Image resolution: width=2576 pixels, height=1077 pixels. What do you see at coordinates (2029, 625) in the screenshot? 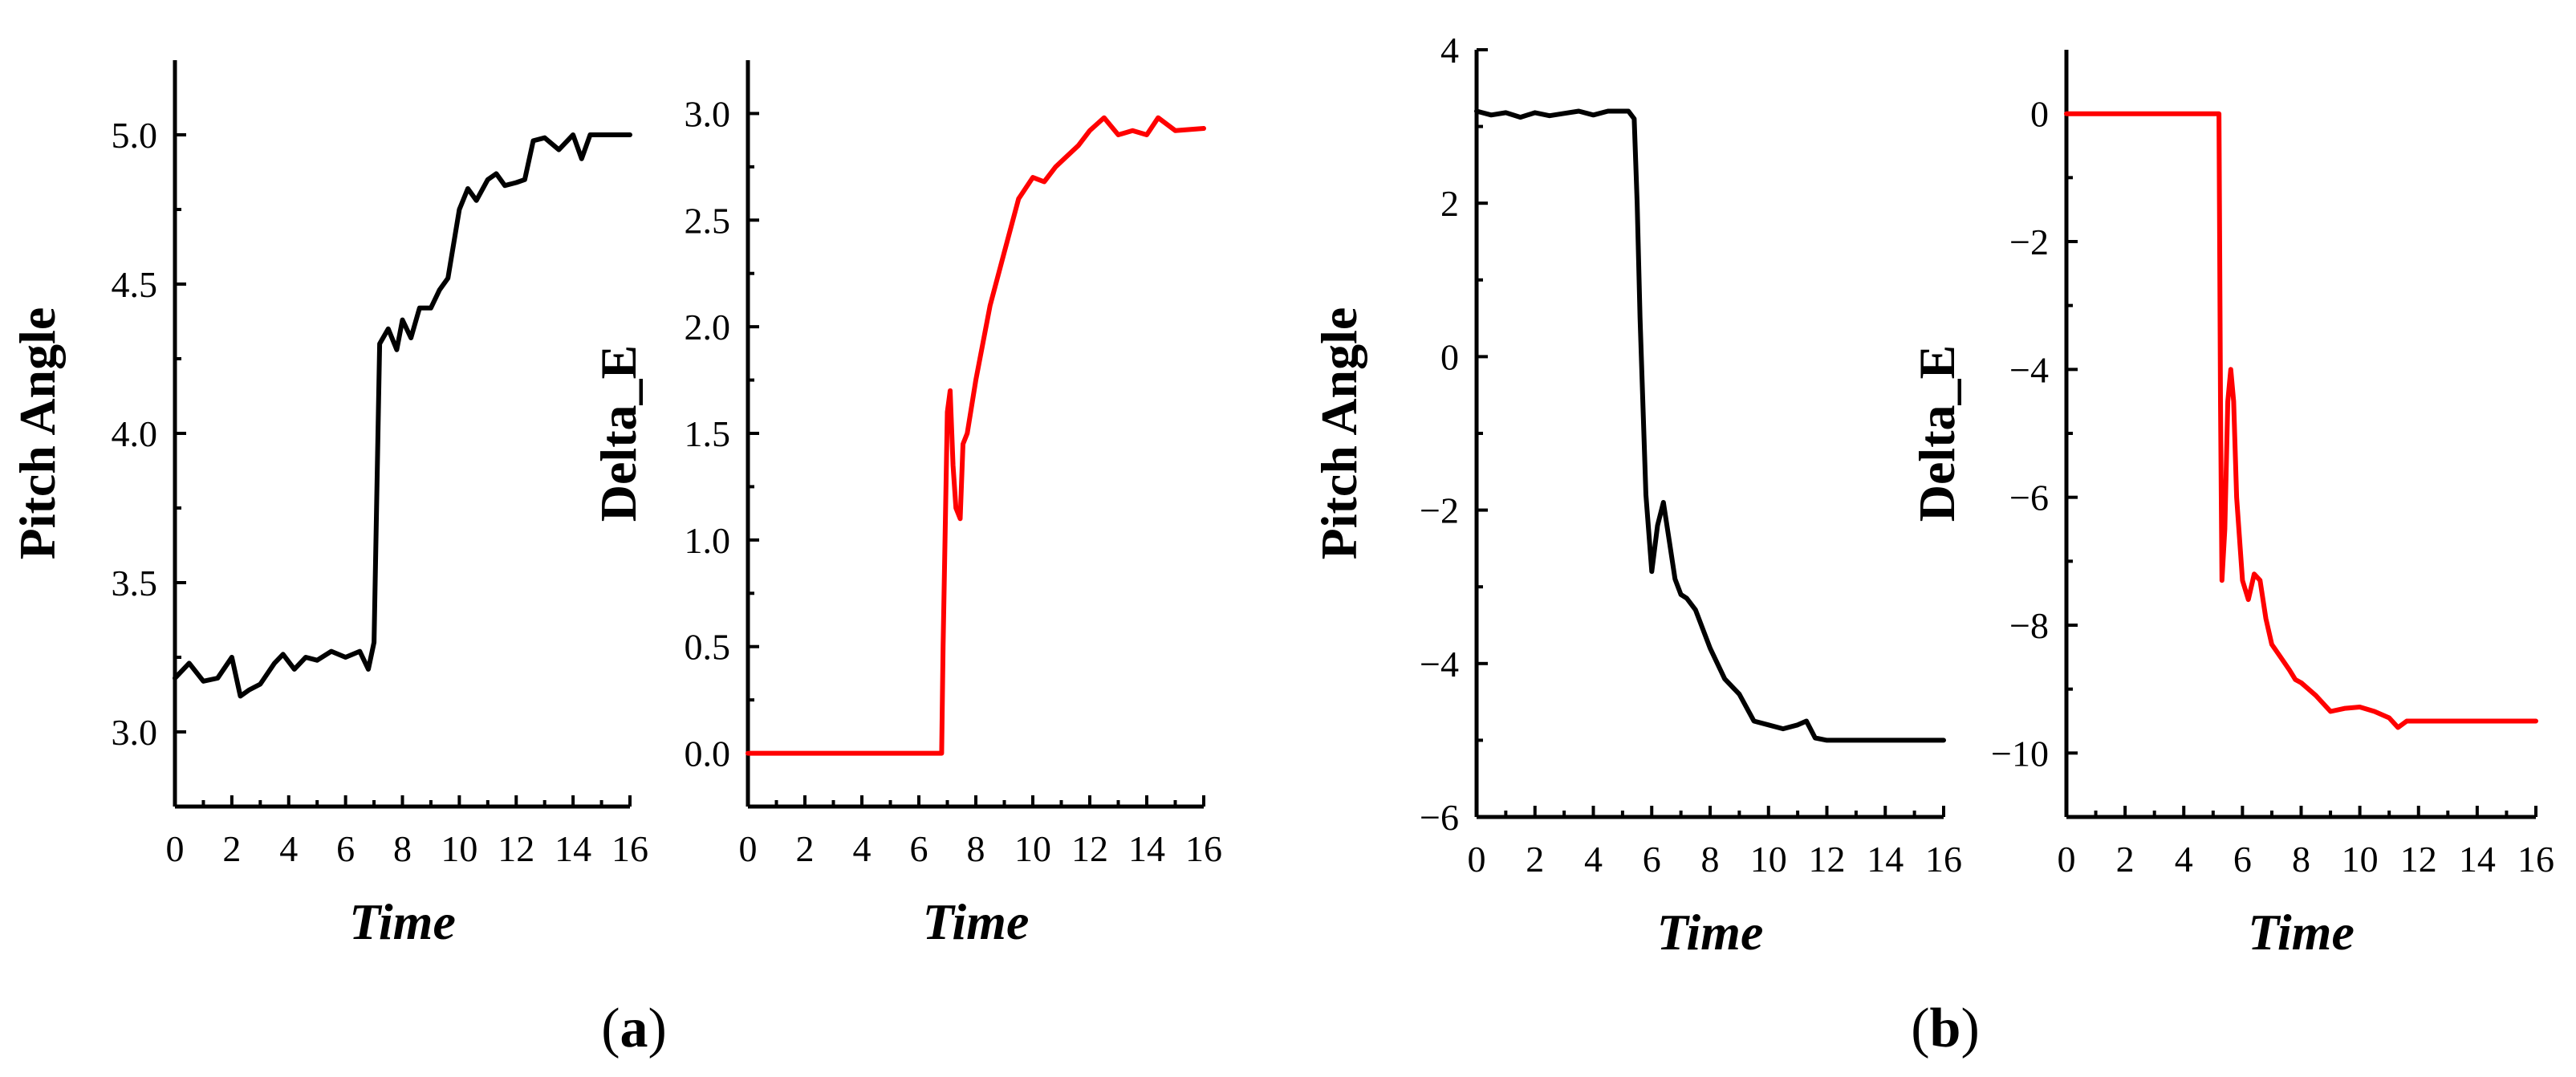
I see `y-tick-label: −8` at bounding box center [2029, 625].